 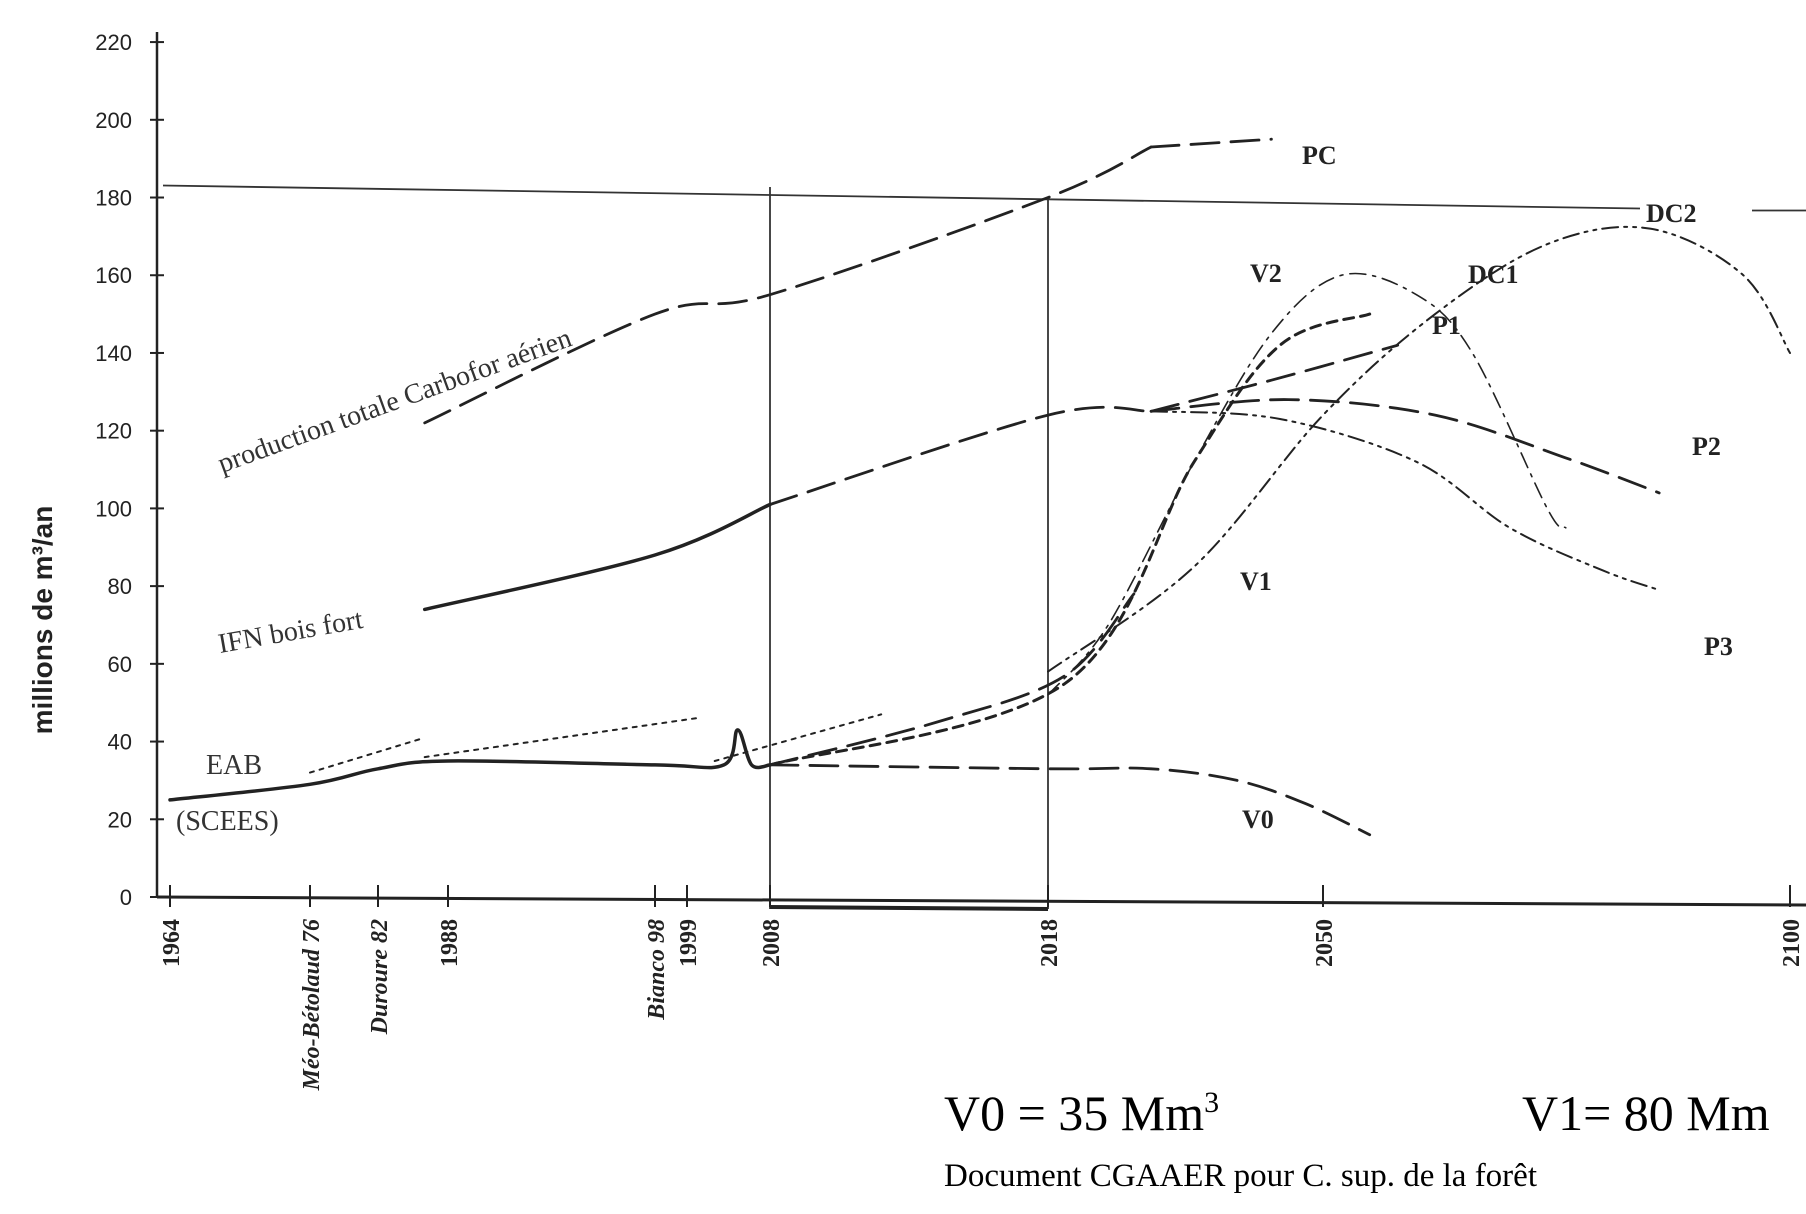 I want to click on y-axis-label: millions de m³/an, so click(x=42, y=620).